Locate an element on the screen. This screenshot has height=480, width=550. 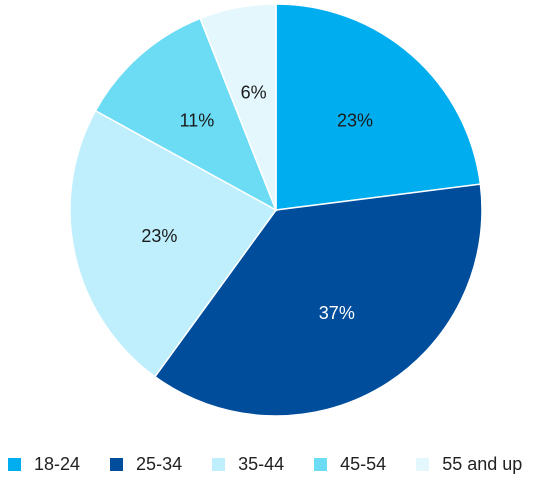
legend-label-45-54: 45-54 is located at coordinates (363, 463).